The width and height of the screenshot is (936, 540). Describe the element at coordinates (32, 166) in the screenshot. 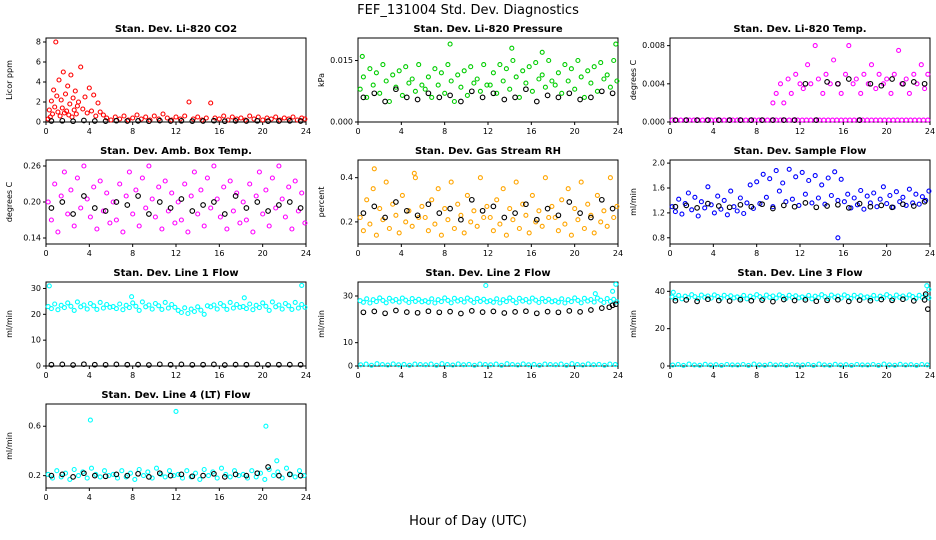

I see `svg-text: 0.26` at that location.